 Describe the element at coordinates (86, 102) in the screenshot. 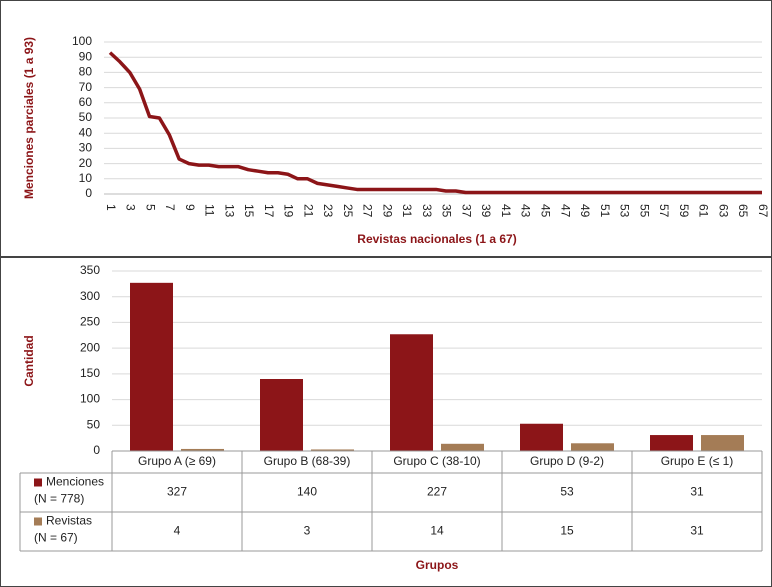

I see `y-tick-label: 60` at that location.